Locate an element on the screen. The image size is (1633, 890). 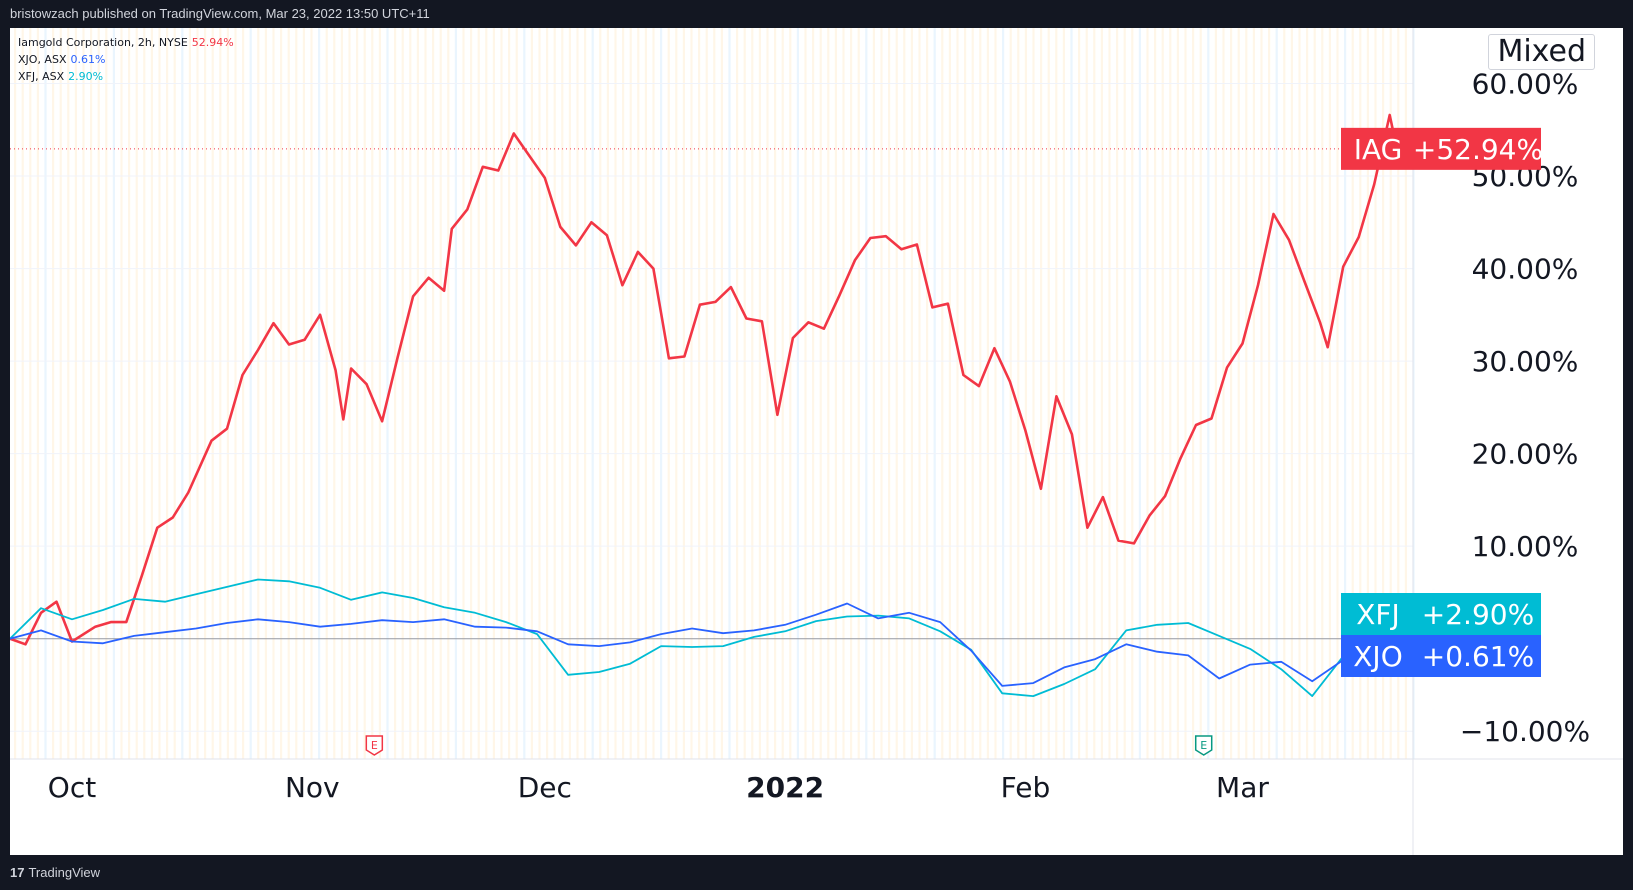
badge-value-iag: +52.94% is located at coordinates (1478, 149).